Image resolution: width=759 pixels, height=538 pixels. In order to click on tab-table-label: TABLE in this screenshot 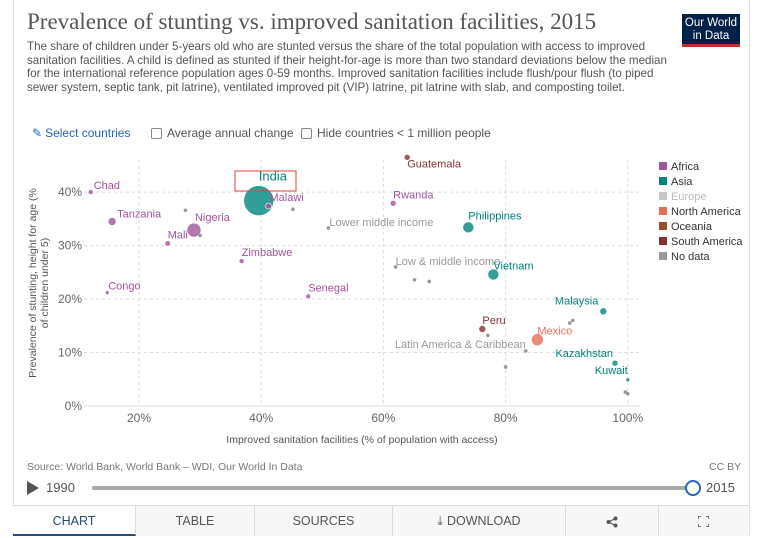, I will do `click(195, 521)`.